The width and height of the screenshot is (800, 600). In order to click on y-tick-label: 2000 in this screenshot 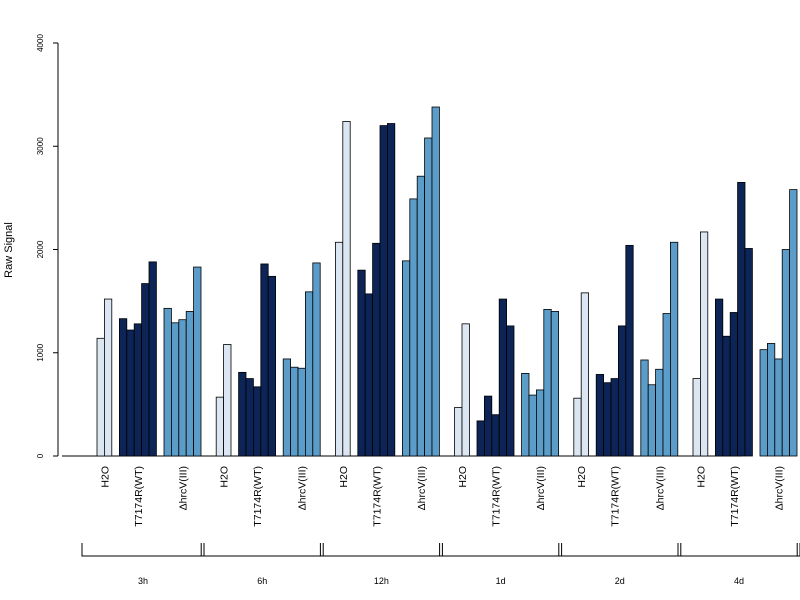, I will do `click(40, 249)`.